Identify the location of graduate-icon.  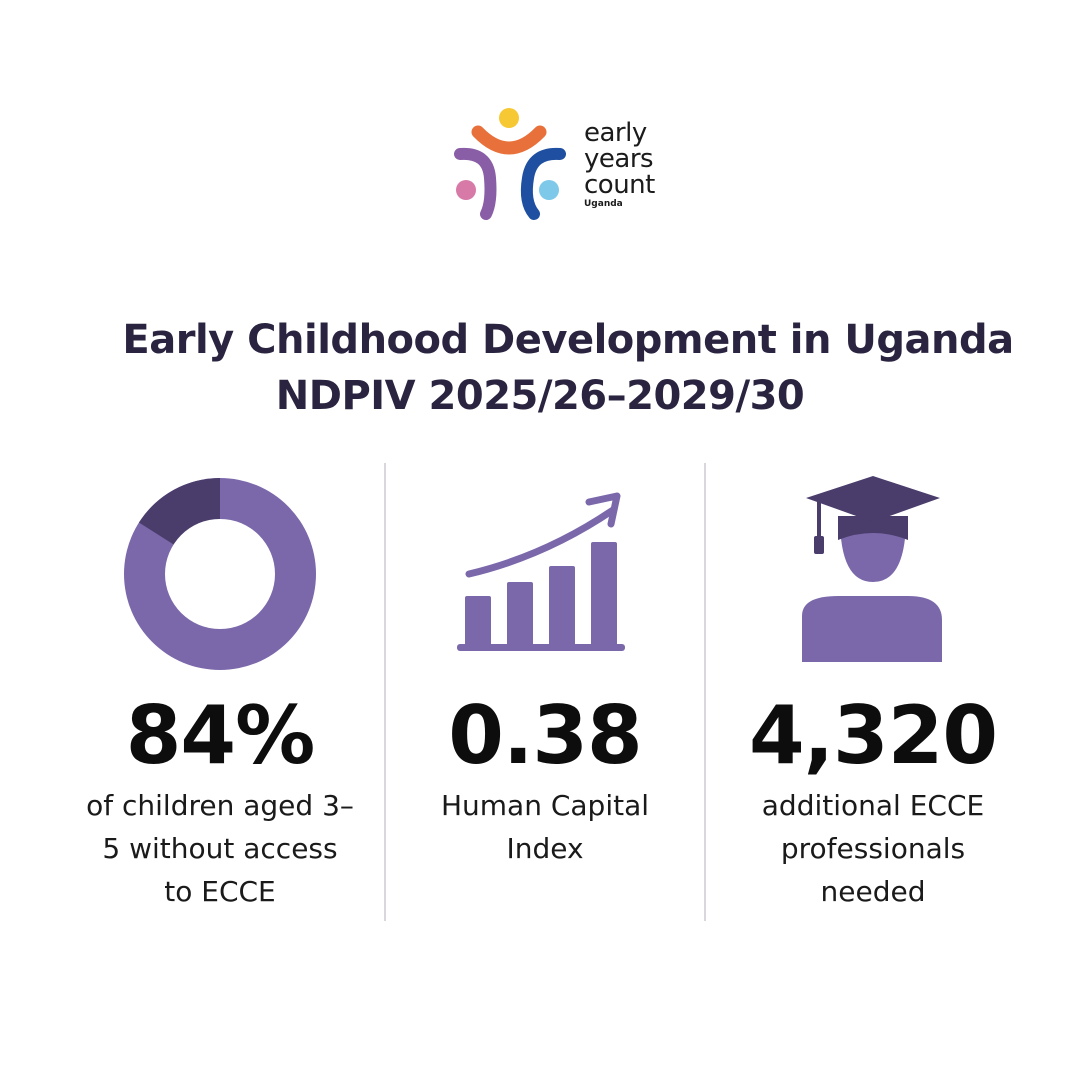
(872, 569).